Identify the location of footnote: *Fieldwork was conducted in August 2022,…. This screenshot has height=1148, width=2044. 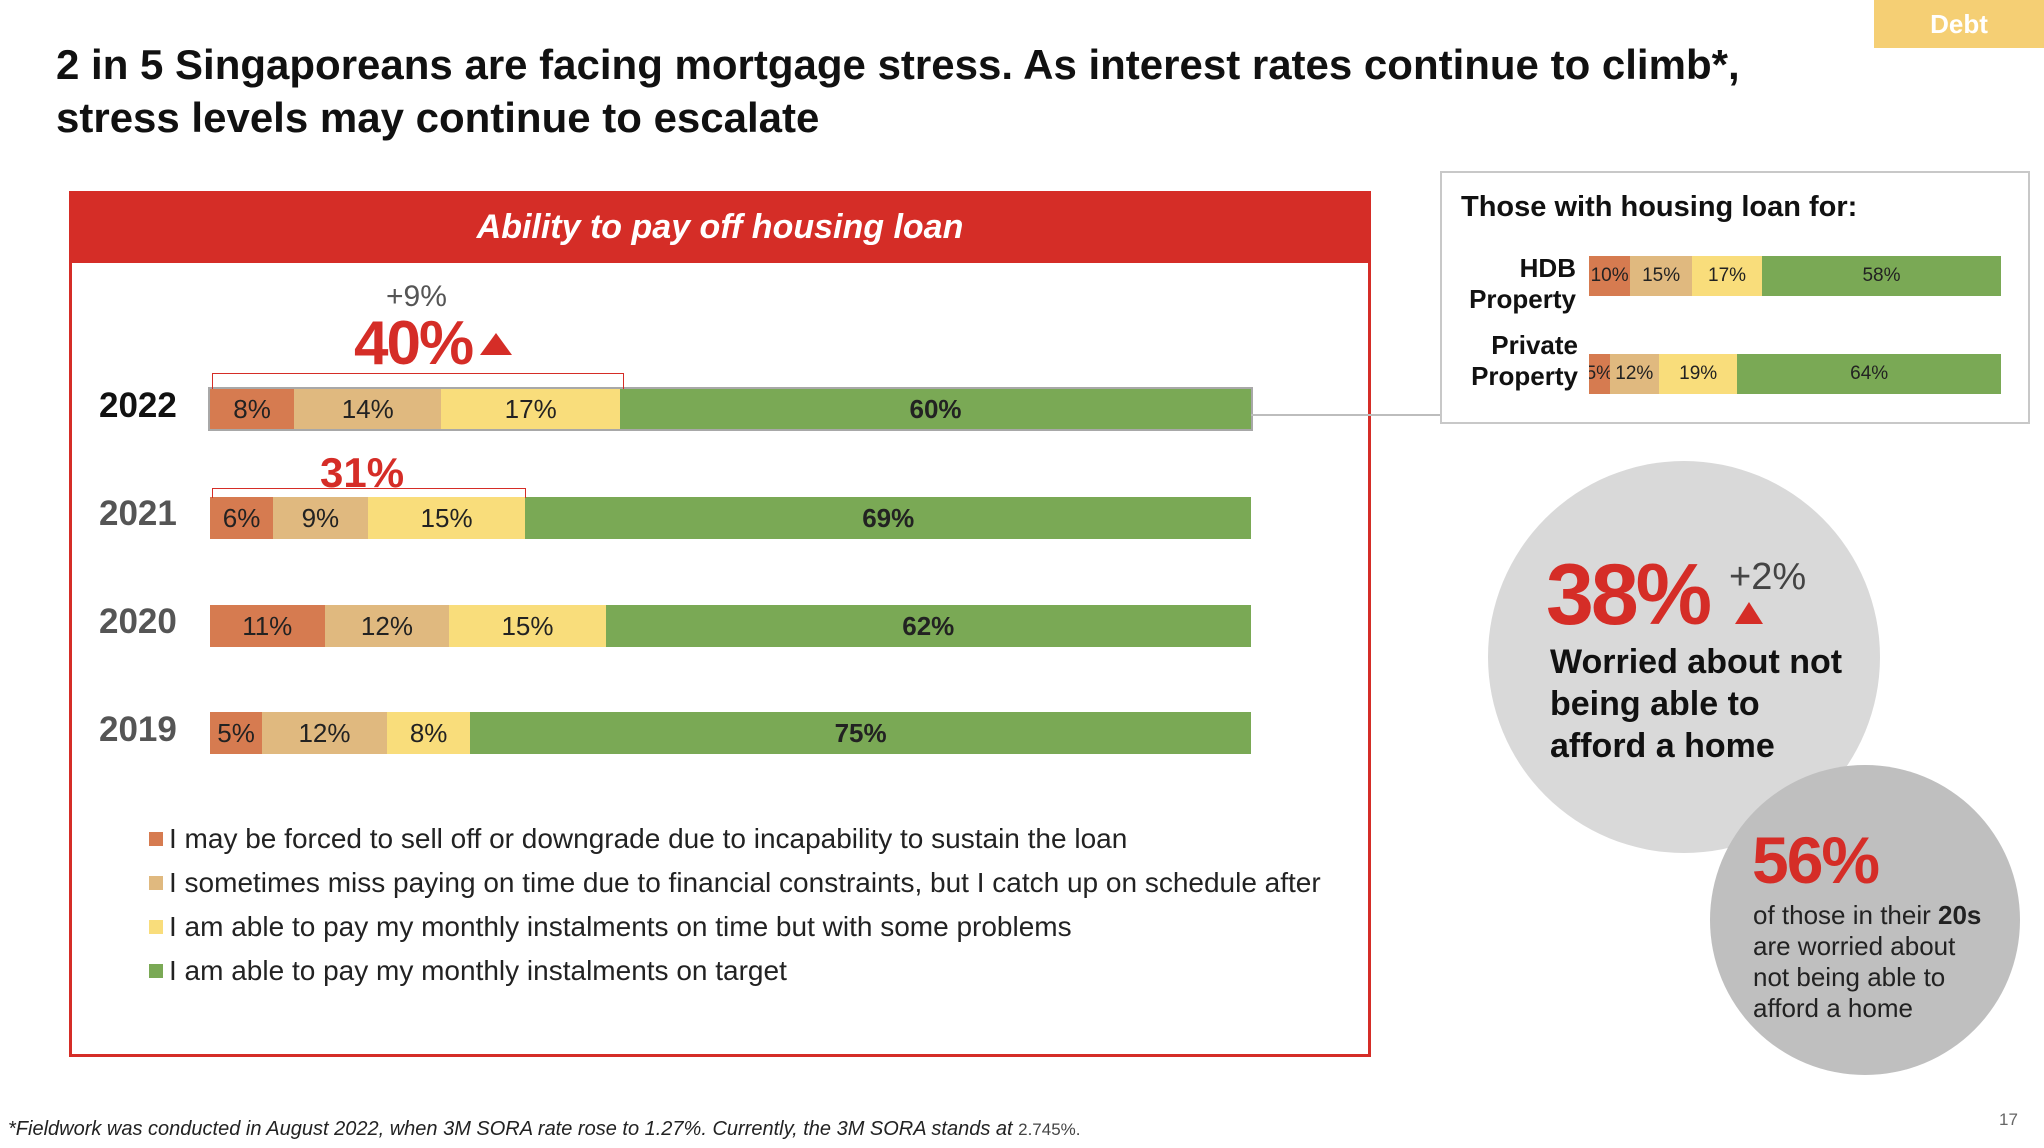
(544, 1129).